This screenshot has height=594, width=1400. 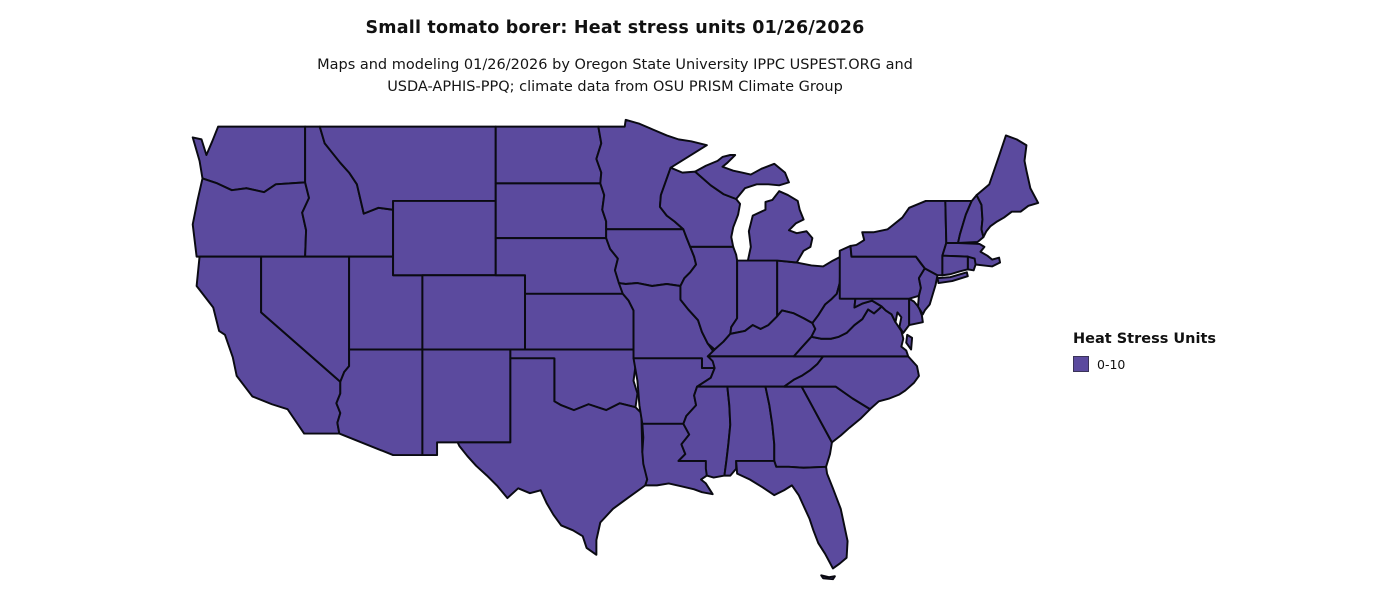 What do you see at coordinates (792, 514) in the screenshot?
I see `state-florida` at bounding box center [792, 514].